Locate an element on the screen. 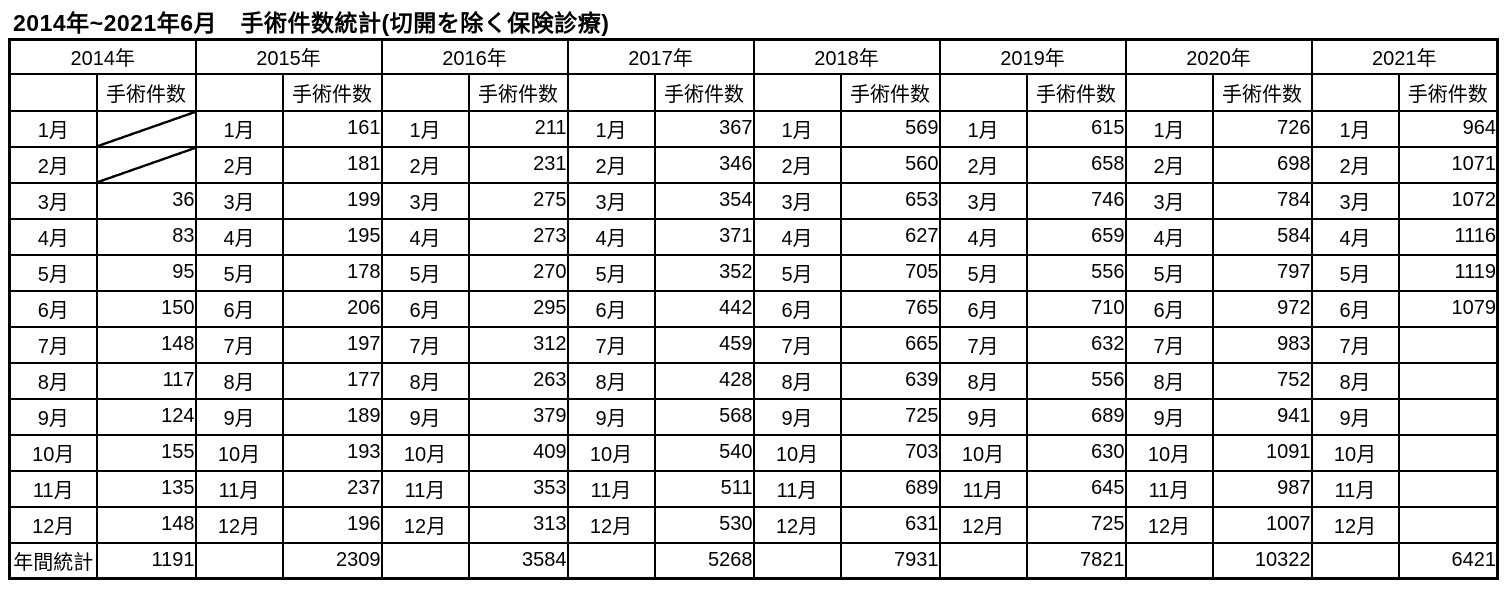  count-value-cell: 560 is located at coordinates (890, 164).